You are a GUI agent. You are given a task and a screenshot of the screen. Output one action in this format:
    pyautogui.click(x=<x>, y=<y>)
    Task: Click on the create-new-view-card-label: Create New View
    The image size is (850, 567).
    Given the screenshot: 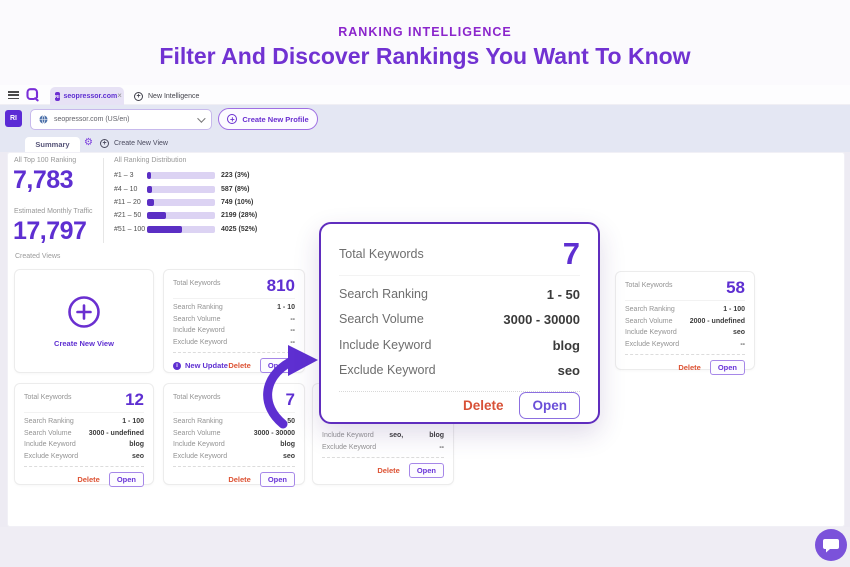 What is the action you would take?
    pyautogui.click(x=84, y=343)
    